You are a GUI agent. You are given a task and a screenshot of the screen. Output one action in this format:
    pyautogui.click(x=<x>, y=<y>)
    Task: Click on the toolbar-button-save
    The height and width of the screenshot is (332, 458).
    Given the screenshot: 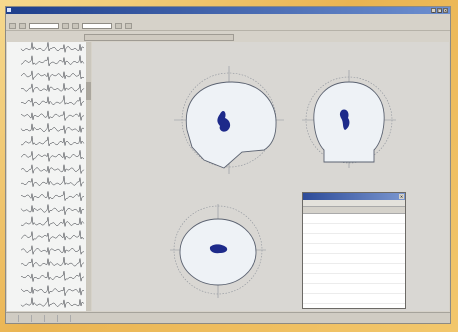 What is the action you would take?
    pyautogui.click(x=22, y=25)
    